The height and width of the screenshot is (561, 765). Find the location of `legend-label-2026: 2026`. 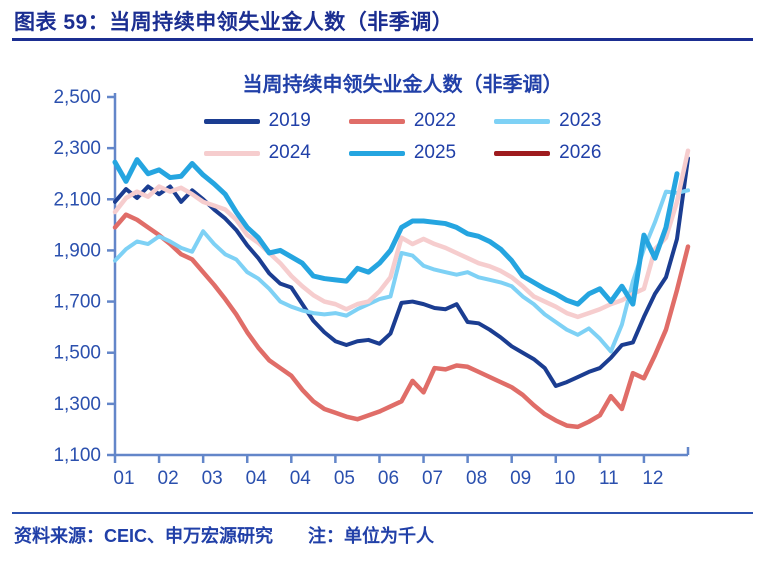

legend-label-2026: 2026 is located at coordinates (580, 152).